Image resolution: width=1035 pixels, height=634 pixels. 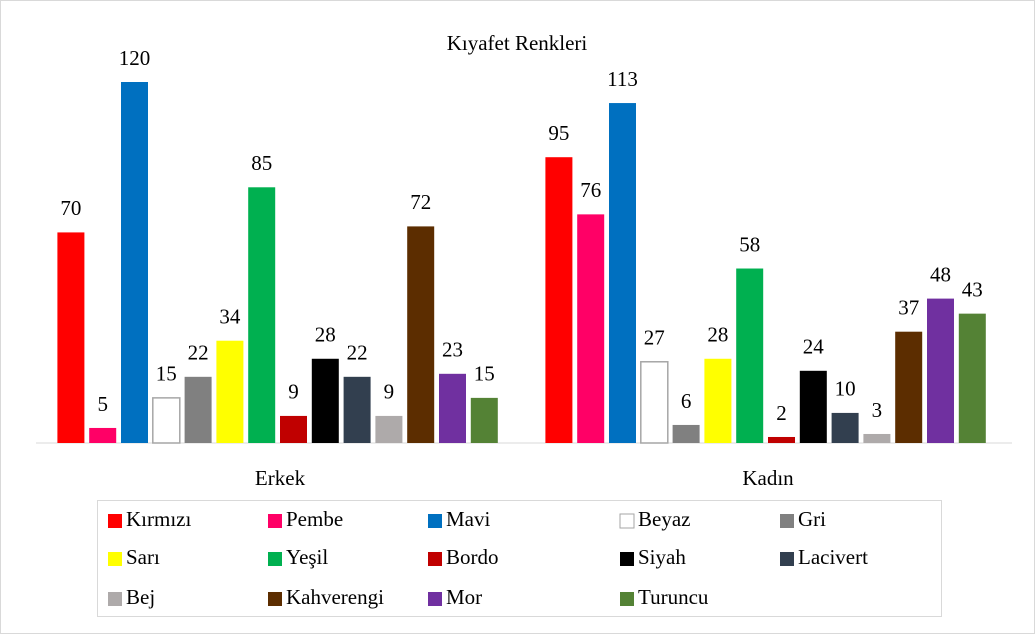 What do you see at coordinates (814, 347) in the screenshot?
I see `data-label: 24` at bounding box center [814, 347].